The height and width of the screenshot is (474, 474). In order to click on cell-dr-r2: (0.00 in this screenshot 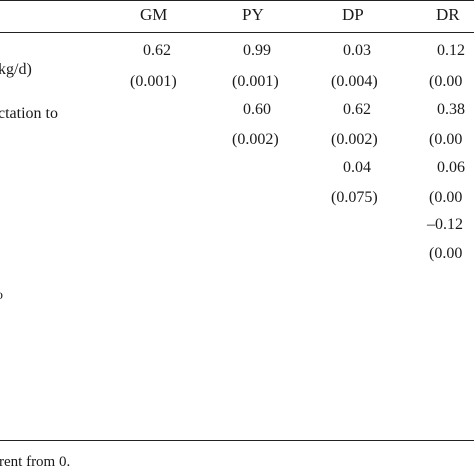, I will do `click(446, 81)`.